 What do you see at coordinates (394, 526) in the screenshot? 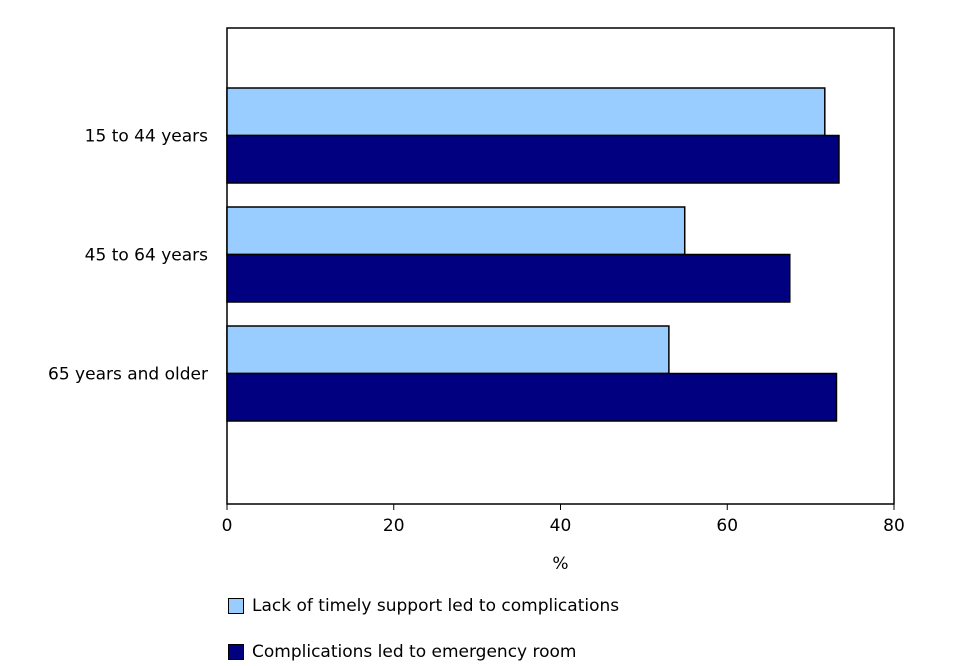
I see `x-tick-label: 20` at bounding box center [394, 526].